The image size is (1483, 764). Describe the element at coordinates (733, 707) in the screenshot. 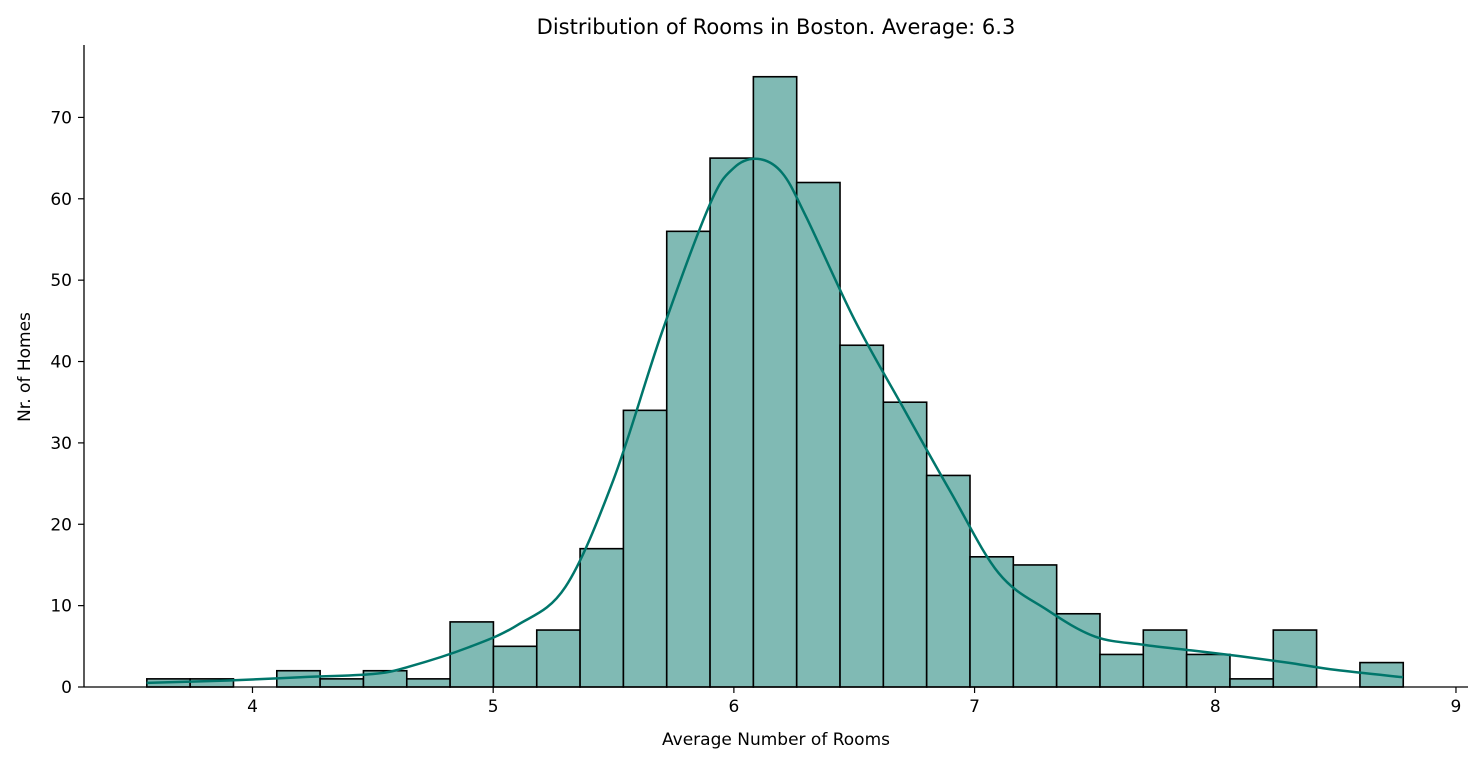

I see `x-tick-label: 6` at that location.